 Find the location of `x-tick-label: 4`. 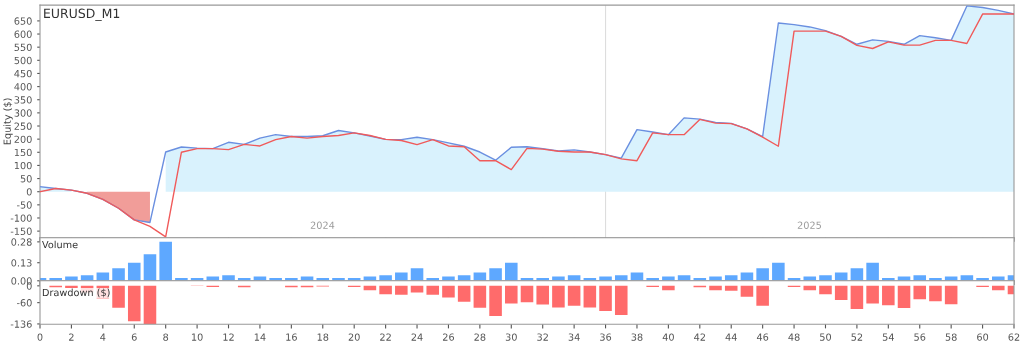

x-tick-label: 4 is located at coordinates (103, 337).